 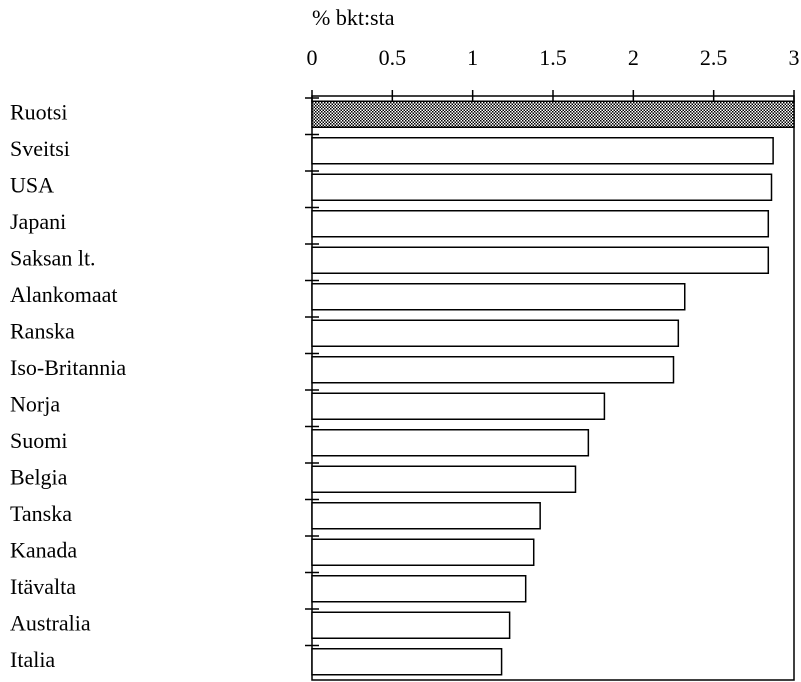 What do you see at coordinates (312, 57) in the screenshot?
I see `x-tick-label: 0` at bounding box center [312, 57].